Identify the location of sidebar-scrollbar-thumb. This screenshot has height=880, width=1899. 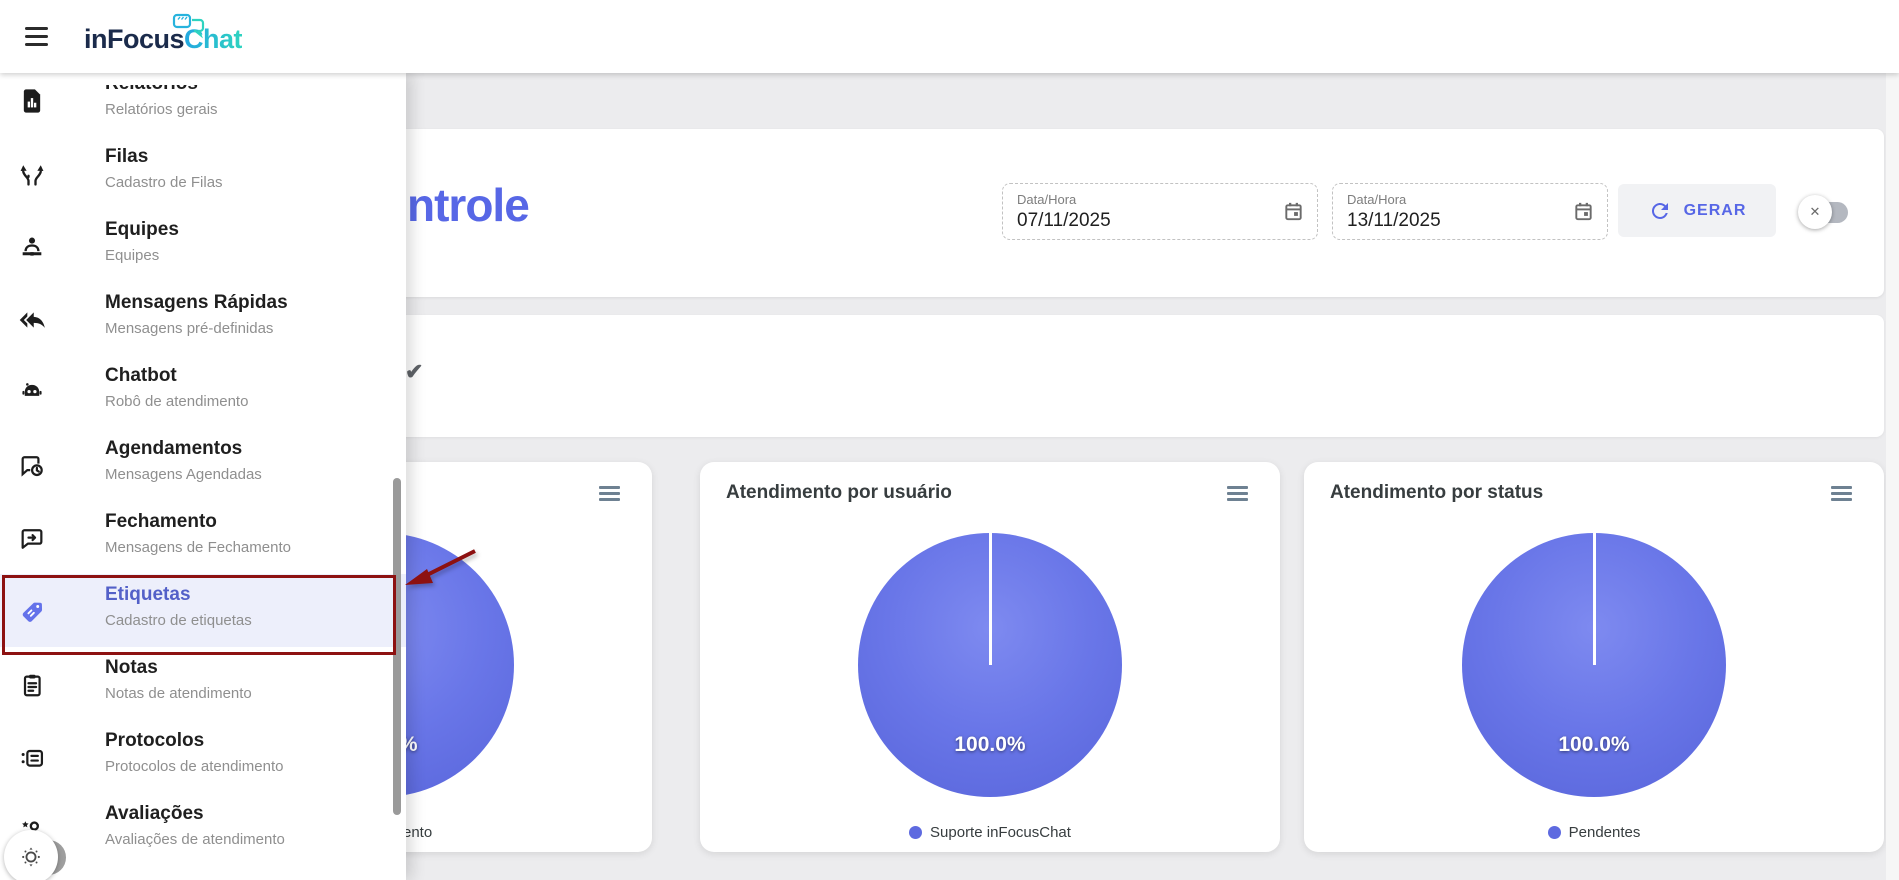
(397, 646).